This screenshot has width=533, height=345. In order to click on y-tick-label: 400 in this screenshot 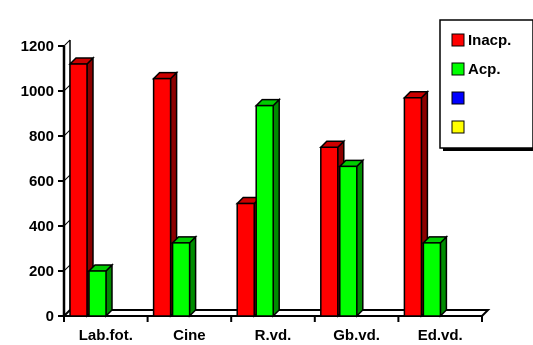, I will do `click(41, 226)`.